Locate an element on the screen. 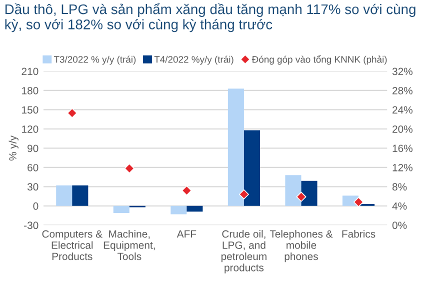  y-tick-label: 0 is located at coordinates (35, 206).